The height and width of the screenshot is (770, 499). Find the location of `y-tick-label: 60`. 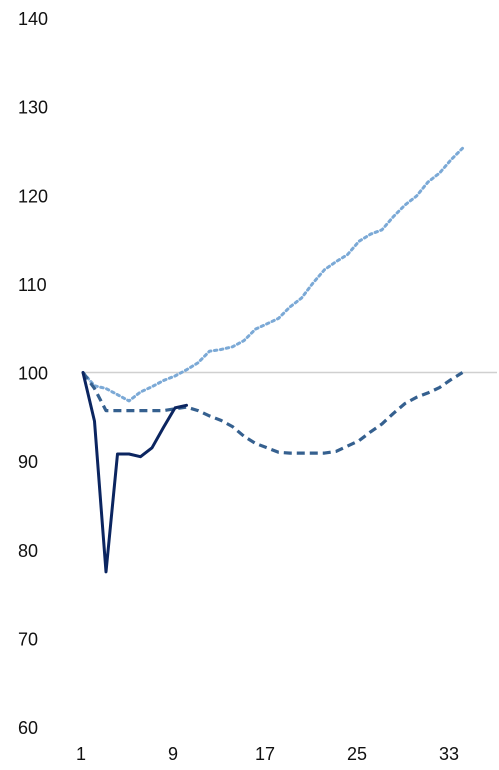

y-tick-label: 60 is located at coordinates (28, 728).